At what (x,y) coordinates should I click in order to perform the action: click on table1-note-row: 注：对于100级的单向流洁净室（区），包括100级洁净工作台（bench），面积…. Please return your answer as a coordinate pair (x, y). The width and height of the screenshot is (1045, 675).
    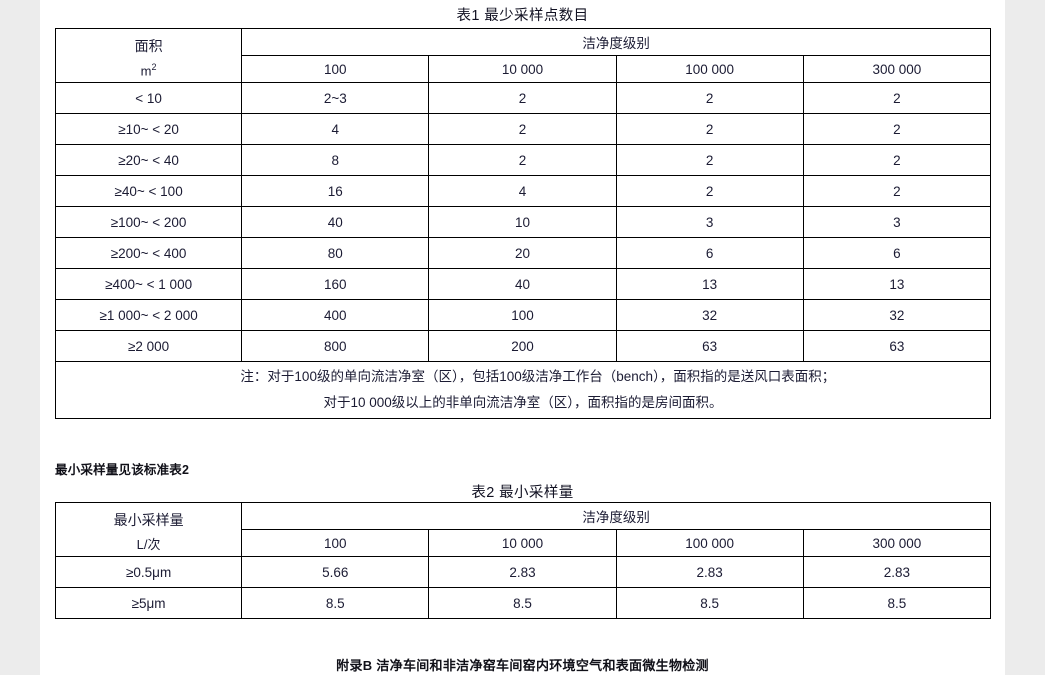
    Looking at the image, I should click on (523, 390).